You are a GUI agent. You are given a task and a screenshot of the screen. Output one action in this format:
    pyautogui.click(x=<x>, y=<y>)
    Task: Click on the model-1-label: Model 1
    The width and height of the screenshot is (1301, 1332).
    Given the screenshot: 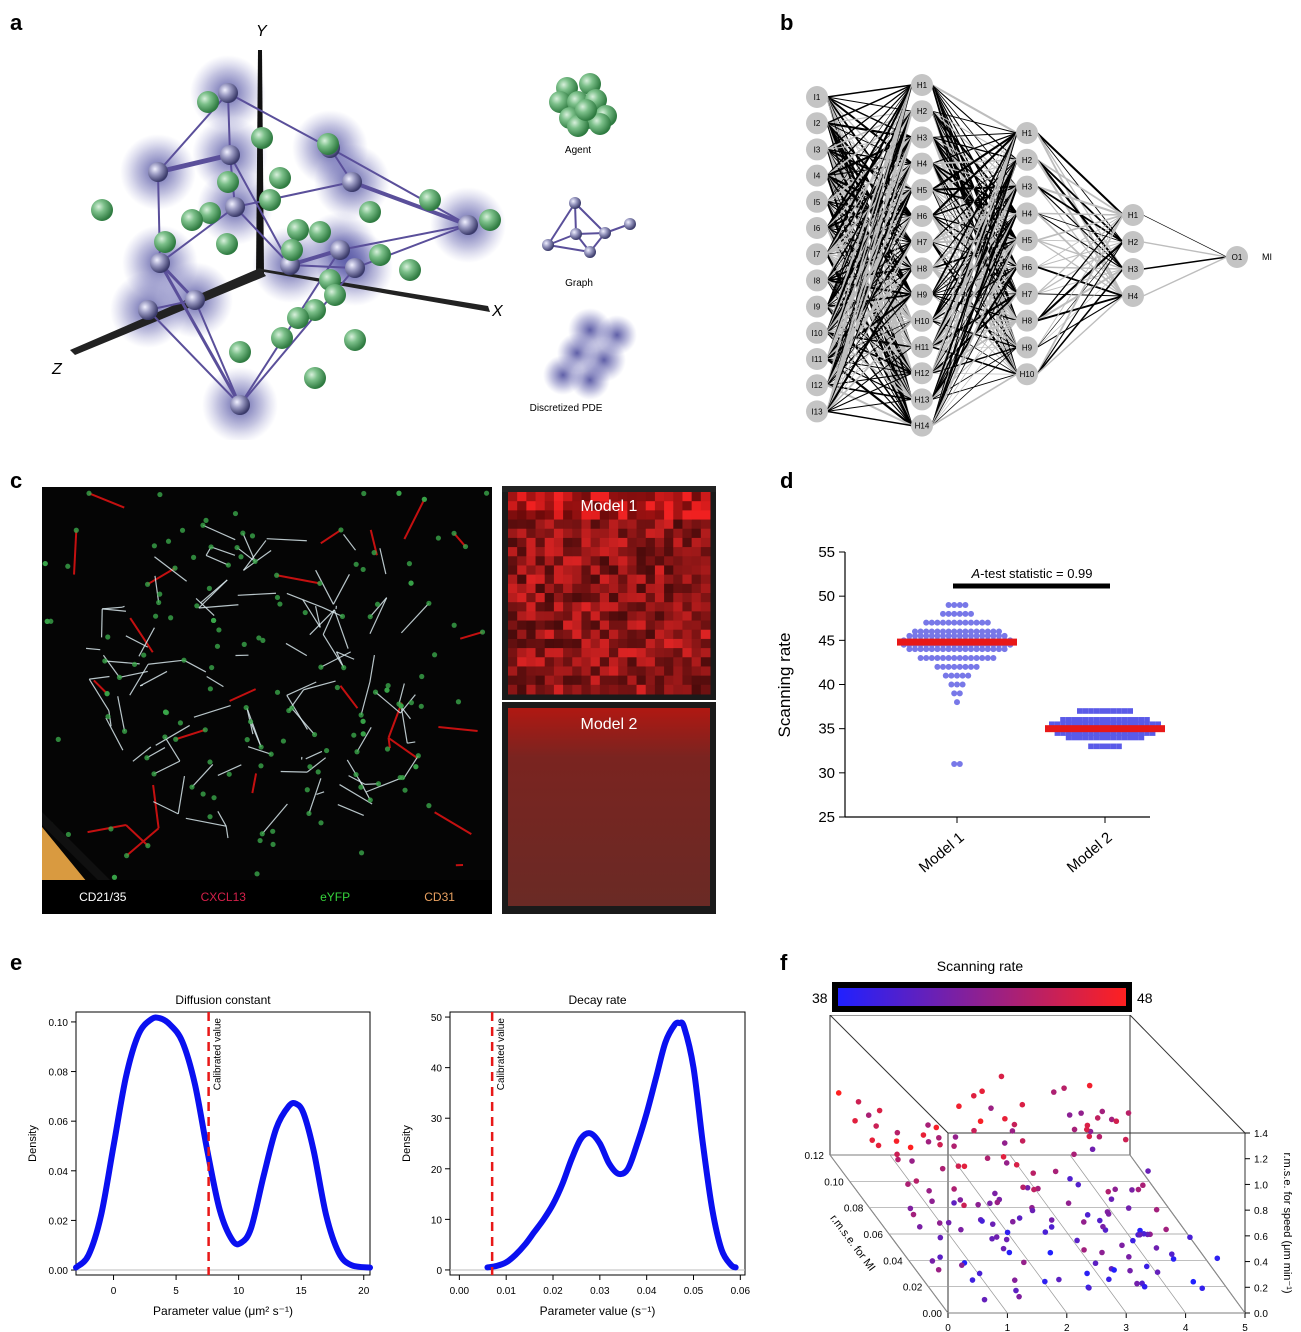 What is the action you would take?
    pyautogui.click(x=609, y=506)
    